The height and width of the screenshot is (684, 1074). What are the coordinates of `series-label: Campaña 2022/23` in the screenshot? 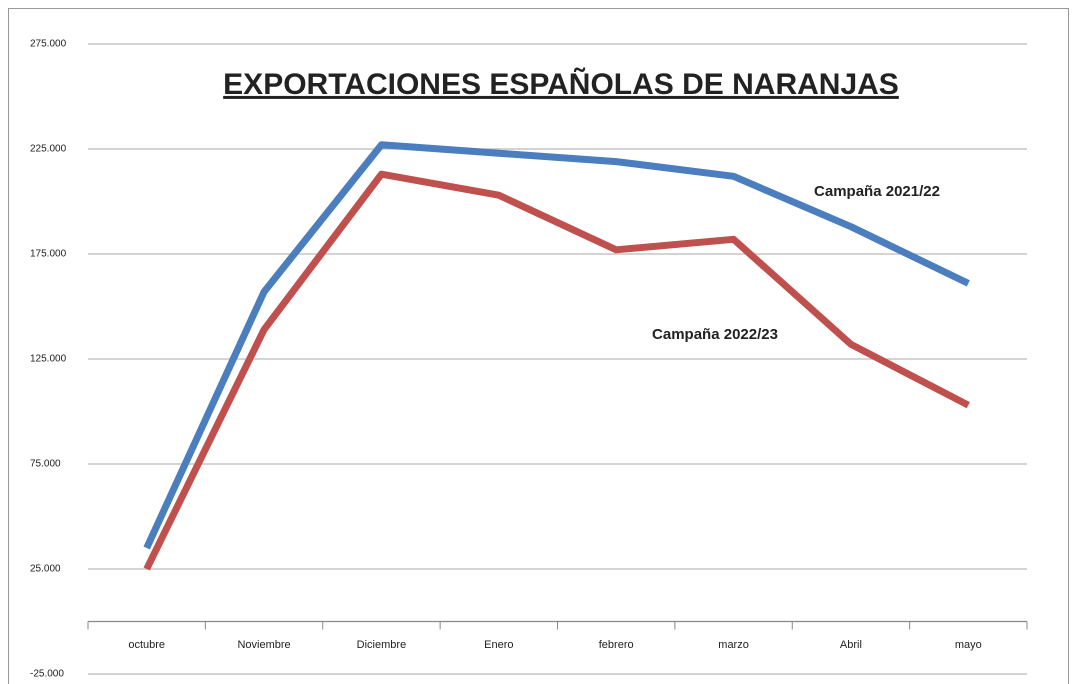 It's located at (715, 334).